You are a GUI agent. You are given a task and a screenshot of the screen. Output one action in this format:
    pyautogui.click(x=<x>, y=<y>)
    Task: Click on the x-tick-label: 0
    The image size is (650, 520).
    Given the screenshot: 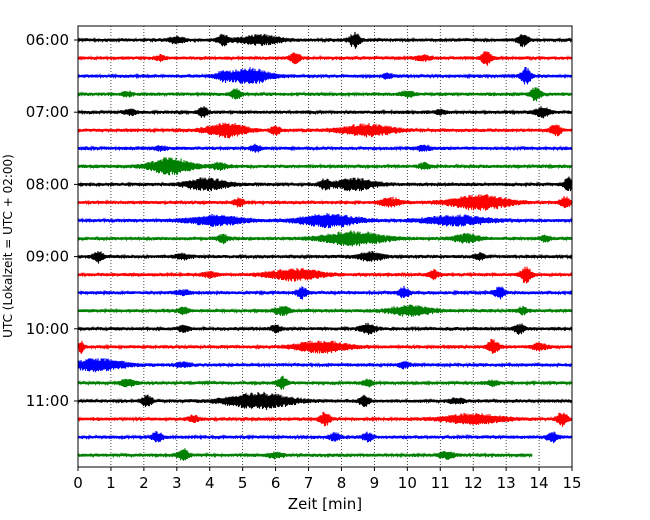 What is the action you would take?
    pyautogui.click(x=78, y=483)
    